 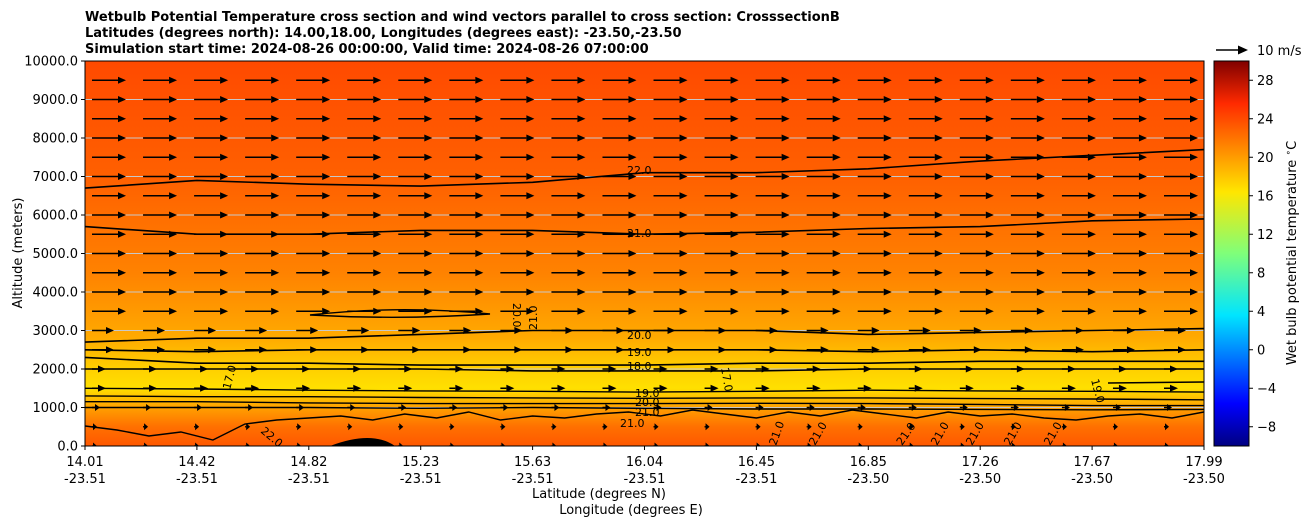 What do you see at coordinates (647, 402) in the screenshot?
I see `contour-label: 20.0` at bounding box center [647, 402].